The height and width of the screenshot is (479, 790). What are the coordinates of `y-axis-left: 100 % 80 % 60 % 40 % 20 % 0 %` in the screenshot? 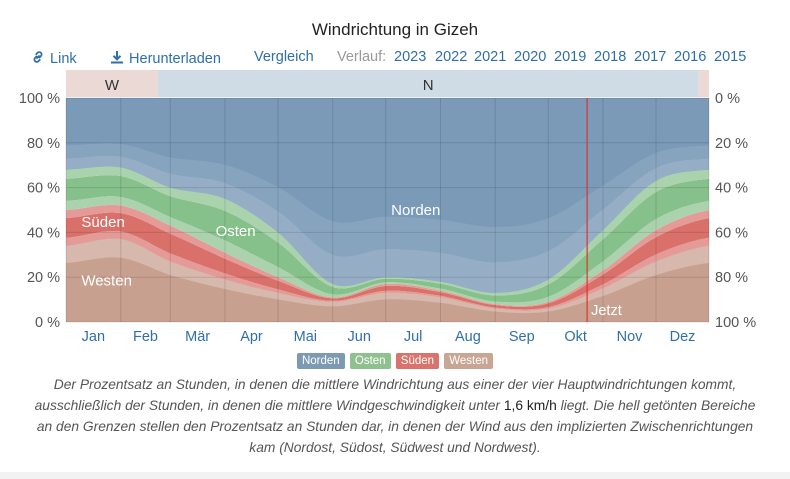 It's located at (39, 211).